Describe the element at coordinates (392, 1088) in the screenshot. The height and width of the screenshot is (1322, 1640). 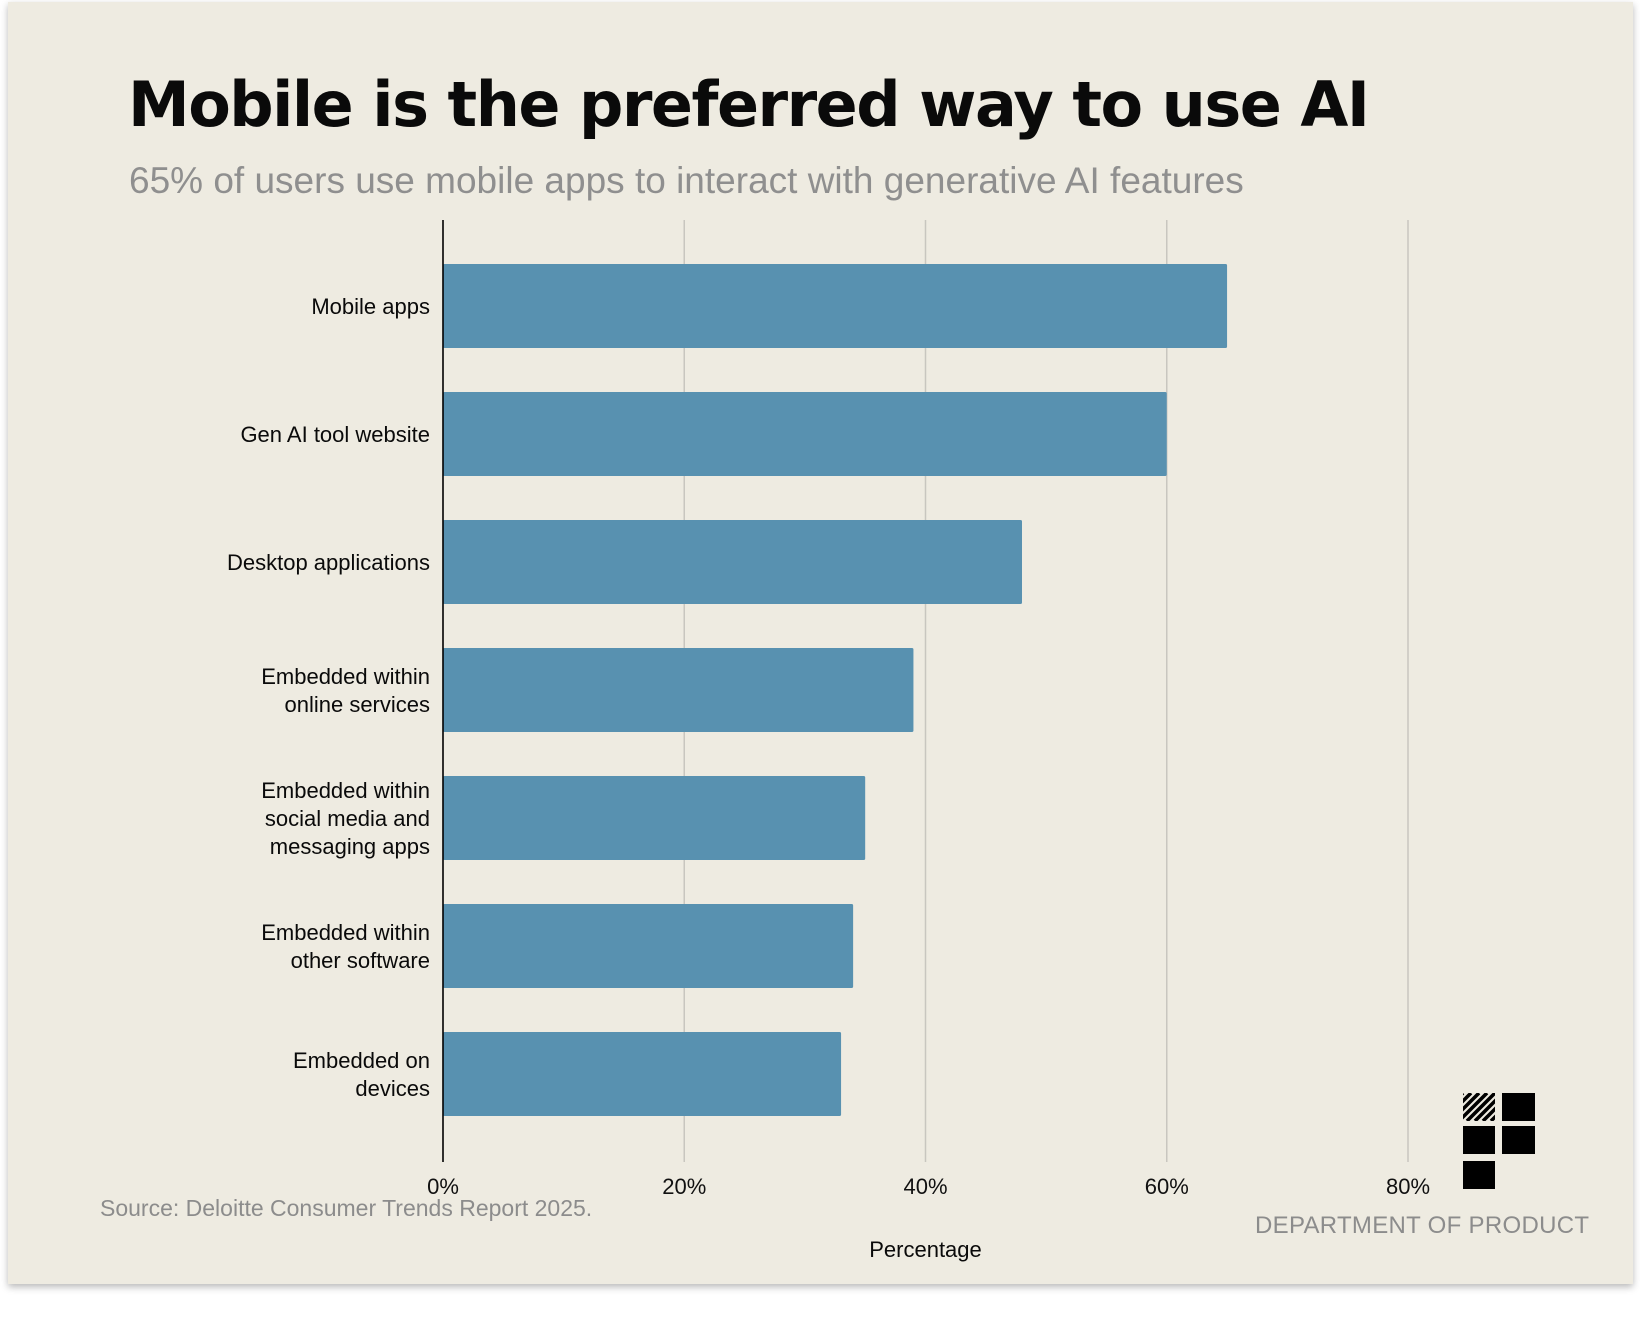
I see `category-label: devices` at that location.